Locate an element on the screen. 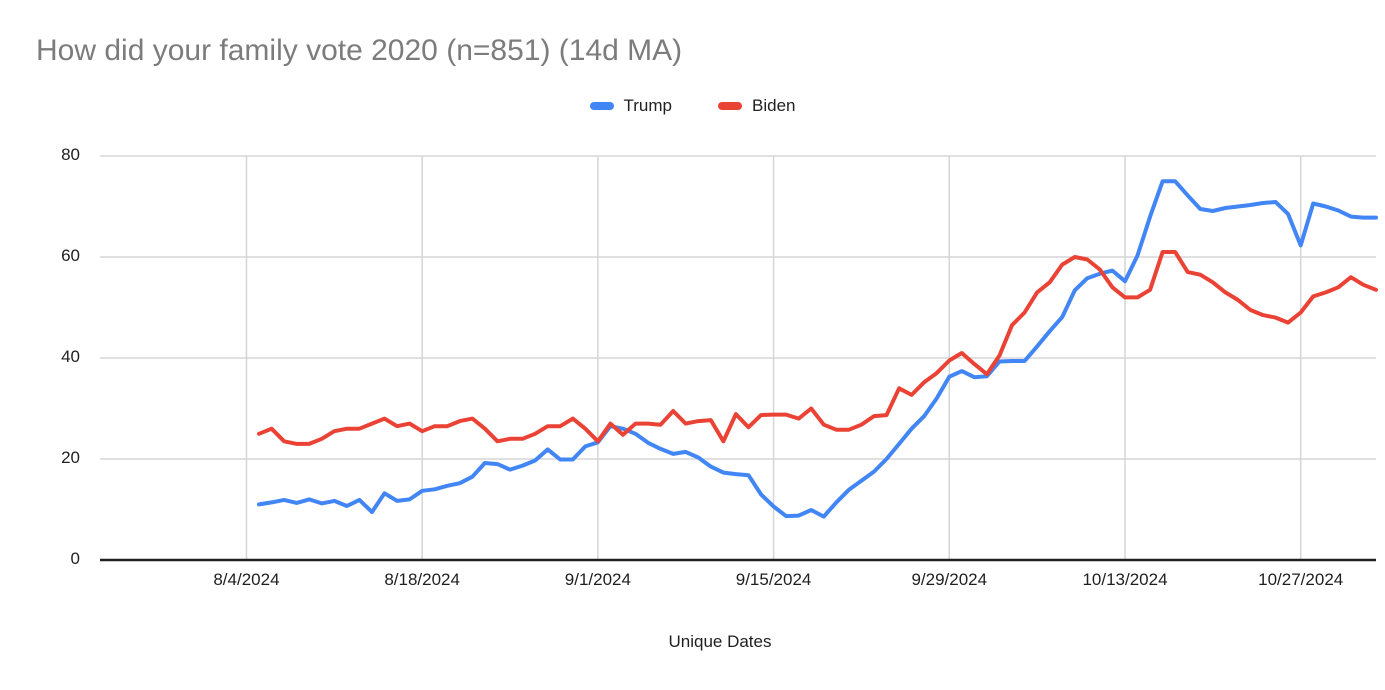 This screenshot has height=690, width=1385. y-tick-label: 60 is located at coordinates (70, 255).